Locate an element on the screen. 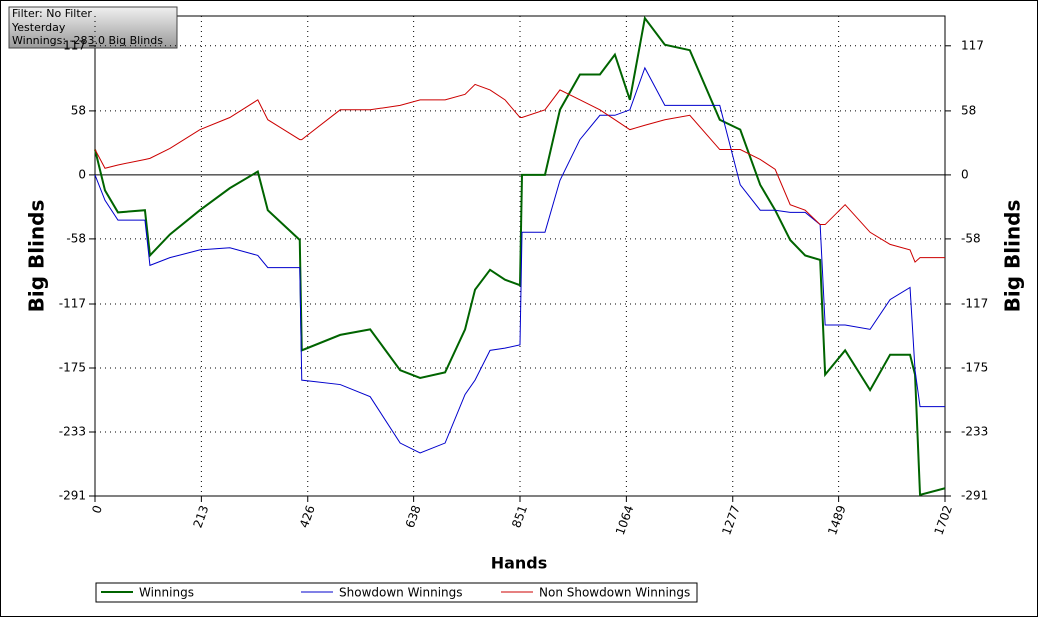  y-tick-label: -291 is located at coordinates (72, 496).